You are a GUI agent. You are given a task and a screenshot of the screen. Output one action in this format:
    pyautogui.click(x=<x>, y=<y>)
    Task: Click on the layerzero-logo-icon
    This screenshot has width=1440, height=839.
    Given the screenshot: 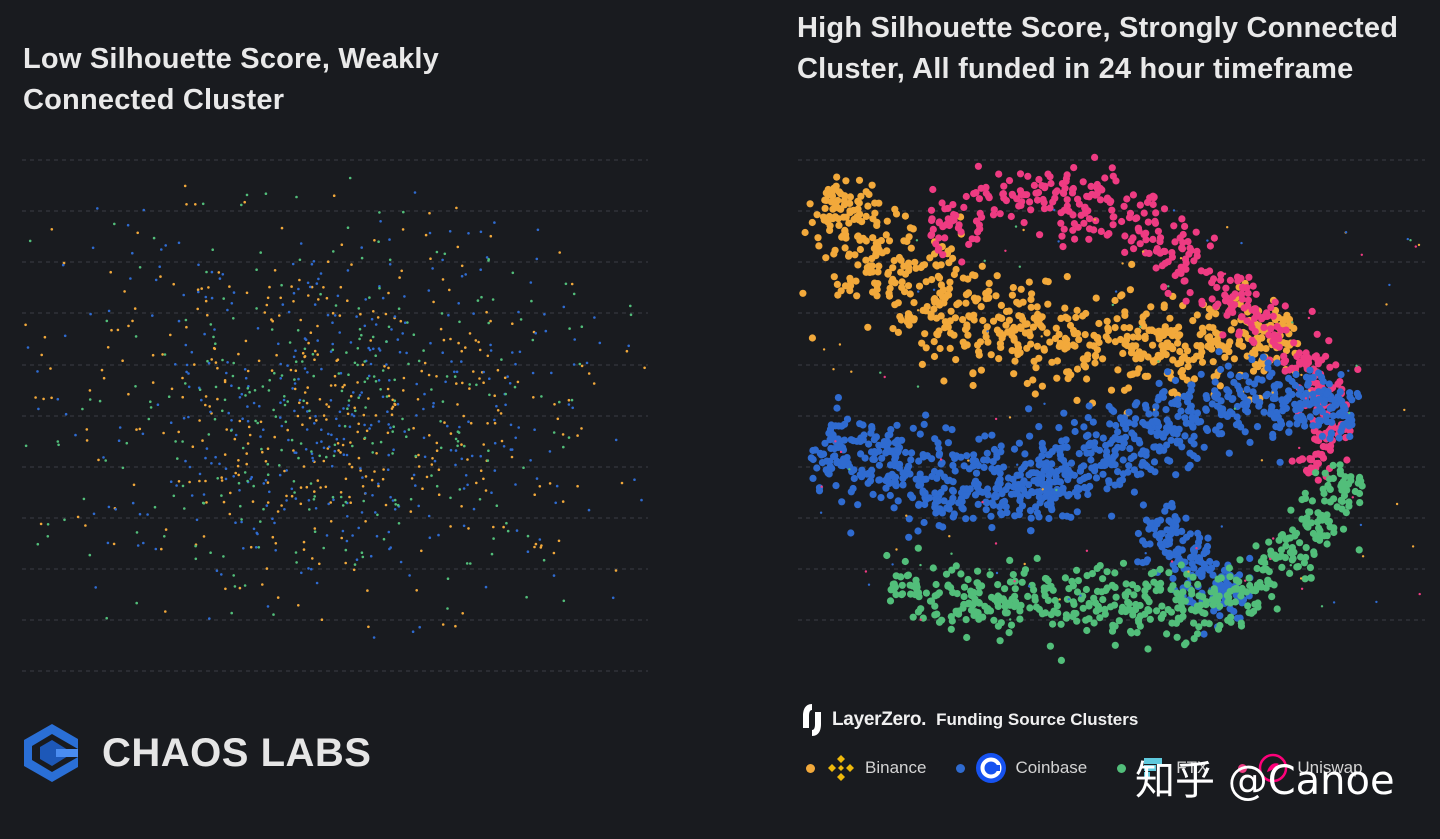 What is the action you would take?
    pyautogui.click(x=812, y=720)
    